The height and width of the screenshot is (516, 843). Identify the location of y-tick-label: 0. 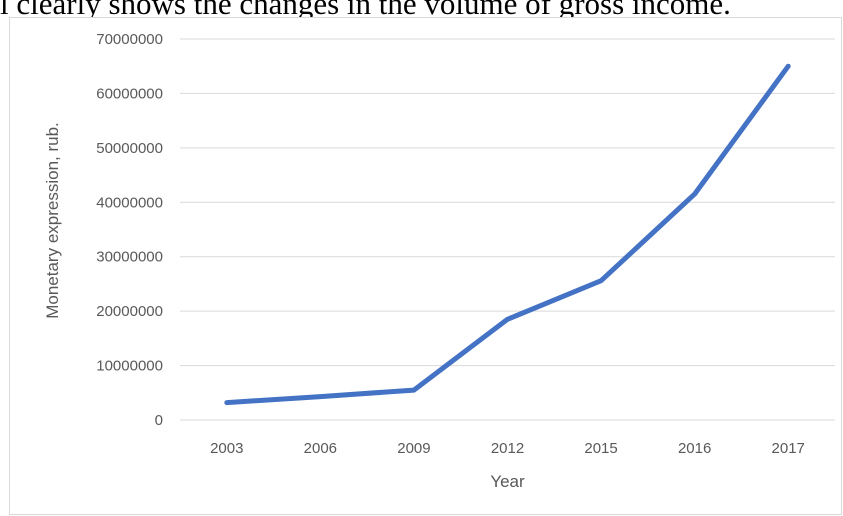
(159, 420).